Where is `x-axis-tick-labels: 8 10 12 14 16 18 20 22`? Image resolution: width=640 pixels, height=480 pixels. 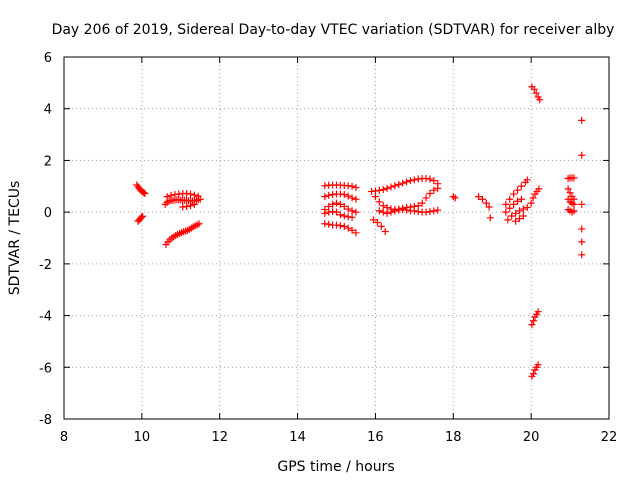
x-axis-tick-labels: 8 10 12 14 16 18 20 22 is located at coordinates (338, 437).